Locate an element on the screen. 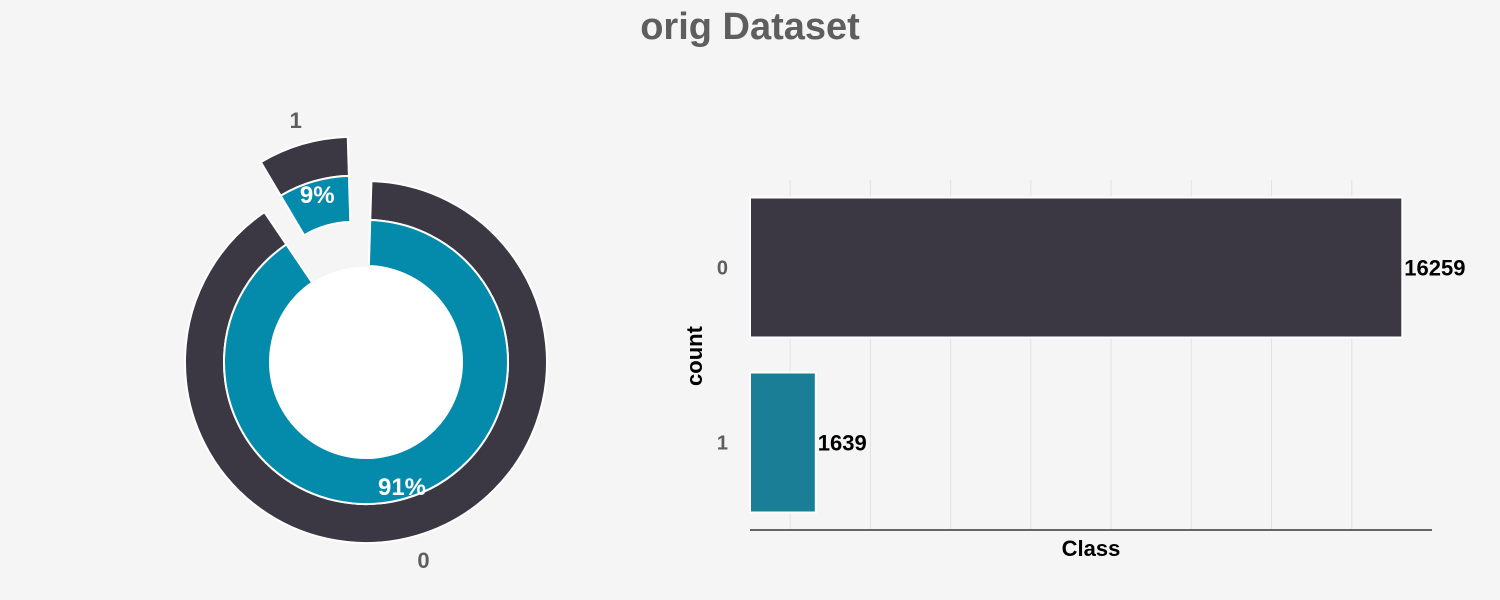 Image resolution: width=1500 pixels, height=600 pixels. bar-value-label-1: 1639 is located at coordinates (842, 443).